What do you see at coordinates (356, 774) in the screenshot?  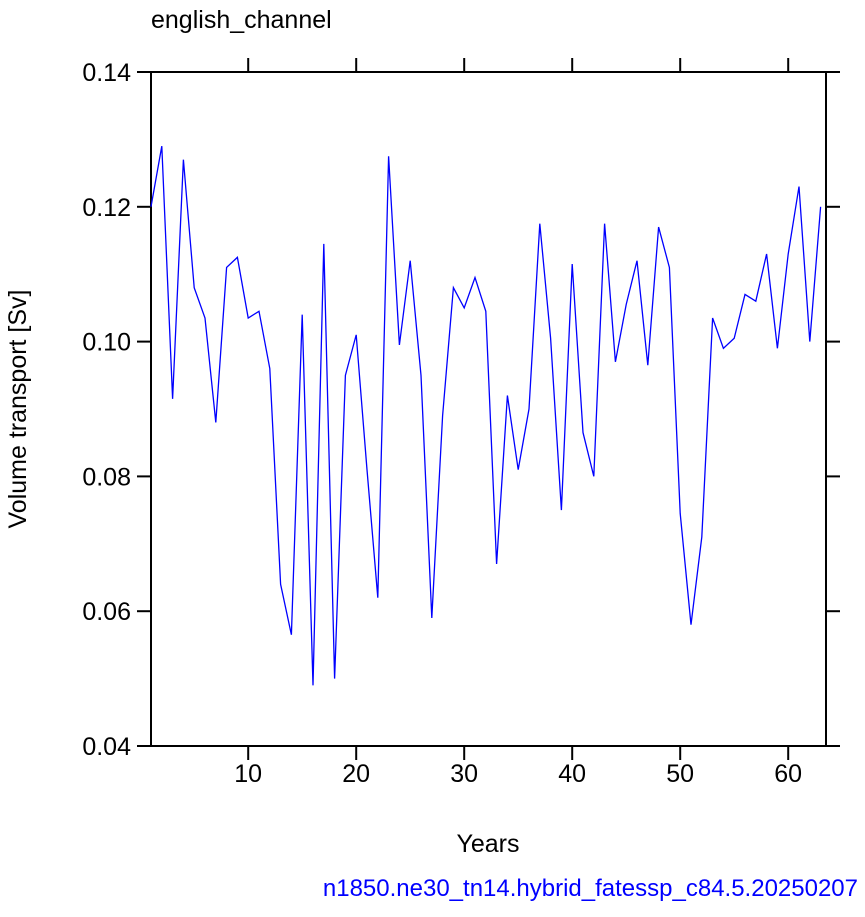 I see `x-tick-label: 20` at bounding box center [356, 774].